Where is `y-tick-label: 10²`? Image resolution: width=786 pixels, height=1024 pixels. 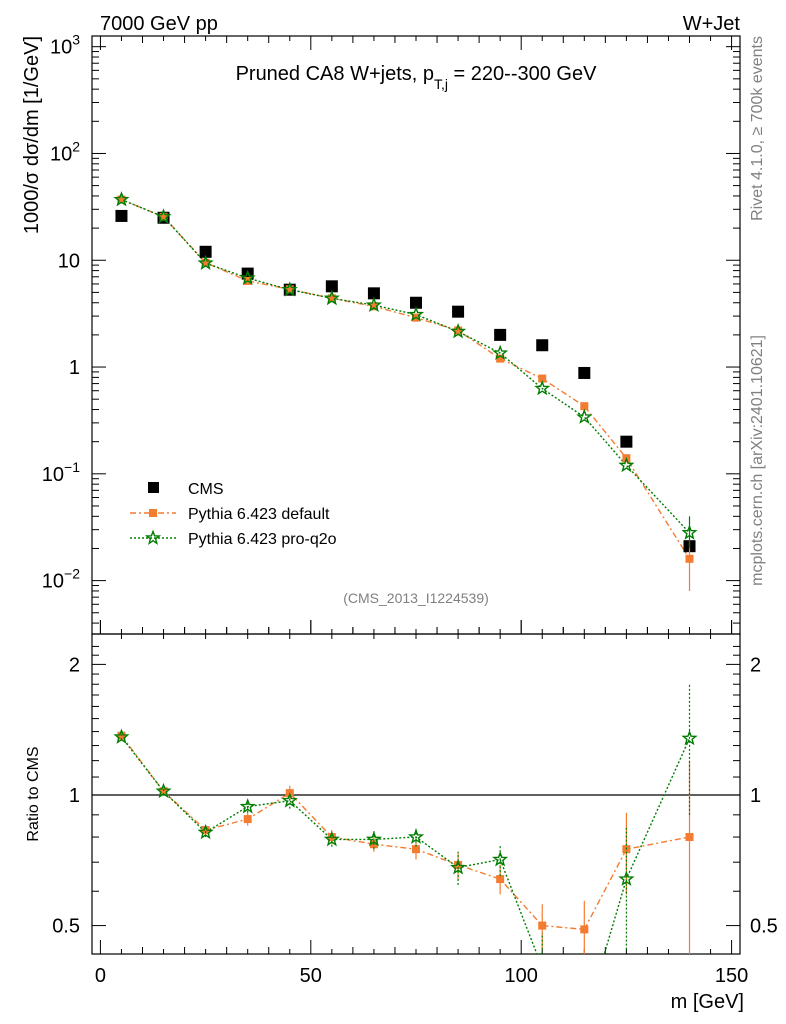
y-tick-label: 10² is located at coordinates (65, 151).